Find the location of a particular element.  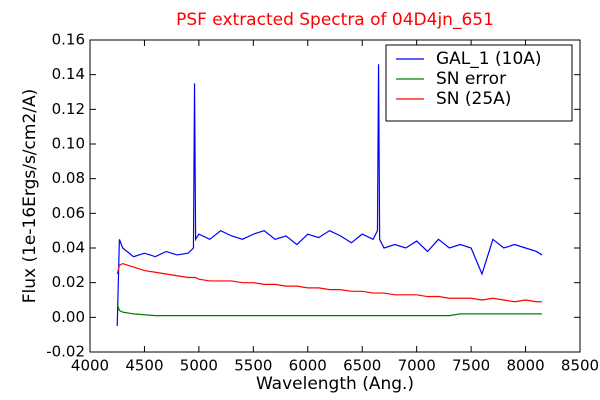

x-axis-label: Wavelength (Ang.) is located at coordinates (335, 384).